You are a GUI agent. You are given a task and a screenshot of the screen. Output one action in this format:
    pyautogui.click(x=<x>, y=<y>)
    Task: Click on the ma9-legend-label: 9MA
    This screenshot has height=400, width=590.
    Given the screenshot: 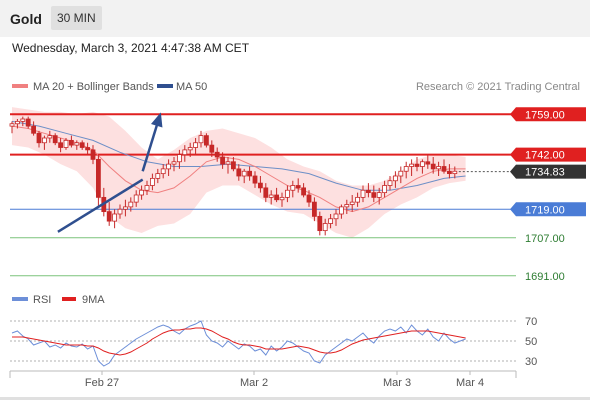 What is the action you would take?
    pyautogui.click(x=93, y=300)
    